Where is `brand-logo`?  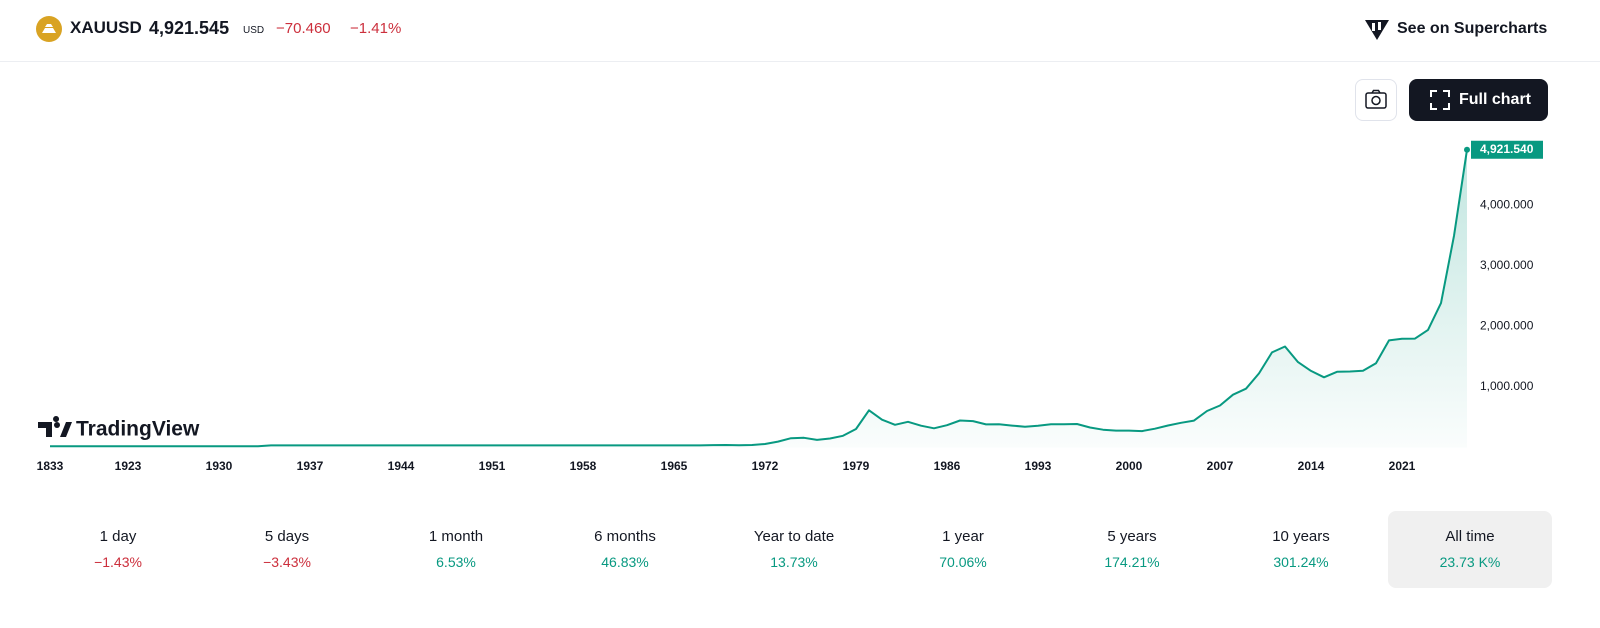
brand-logo is located at coordinates (55, 426).